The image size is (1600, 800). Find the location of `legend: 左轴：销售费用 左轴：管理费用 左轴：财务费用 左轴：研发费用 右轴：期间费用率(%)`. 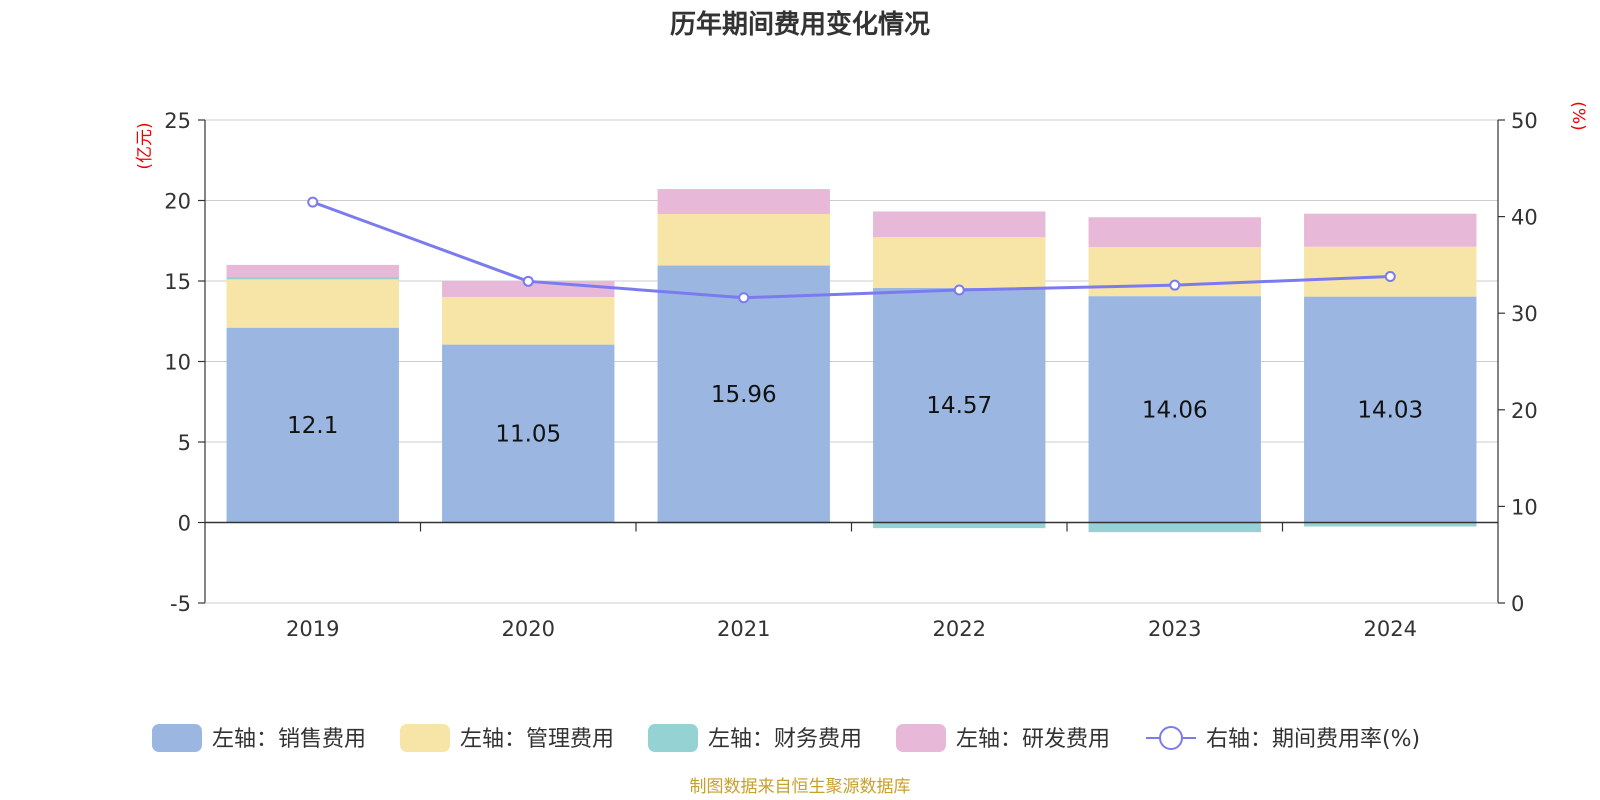

legend: 左轴：销售费用 左轴：管理费用 左轴：财务费用 左轴：研发费用 右轴：期间费用率(%) is located at coordinates (786, 738).